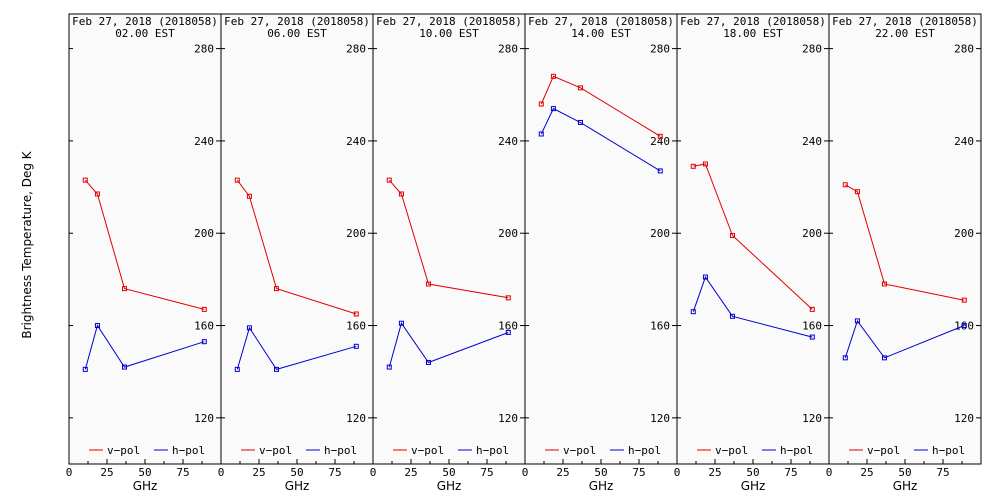  I want to click on panel-subtitle: 06.00 EST, so click(297, 33).